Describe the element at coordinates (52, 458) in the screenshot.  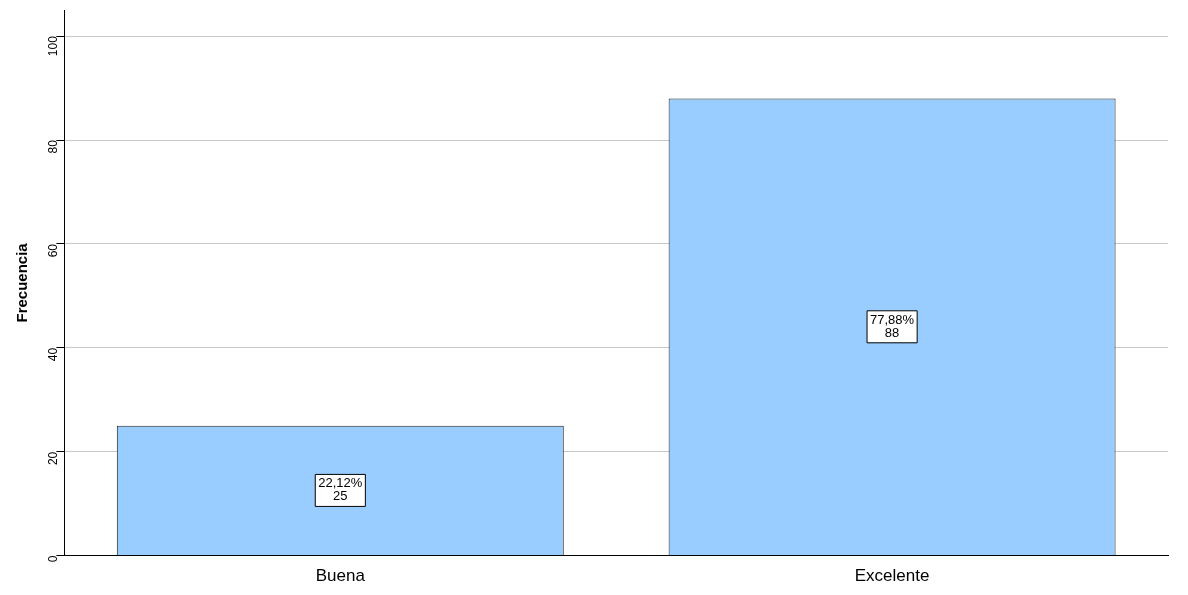
I see `y-tick-label: 20` at that location.